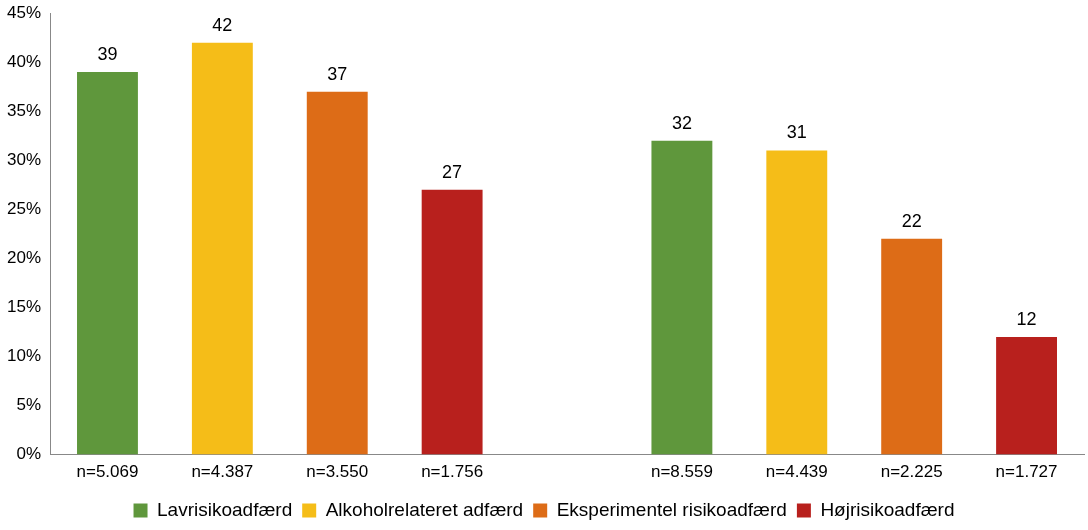 Image resolution: width=1088 pixels, height=530 pixels. Describe the element at coordinates (24, 307) in the screenshot. I see `y-tick-label: 15%` at that location.